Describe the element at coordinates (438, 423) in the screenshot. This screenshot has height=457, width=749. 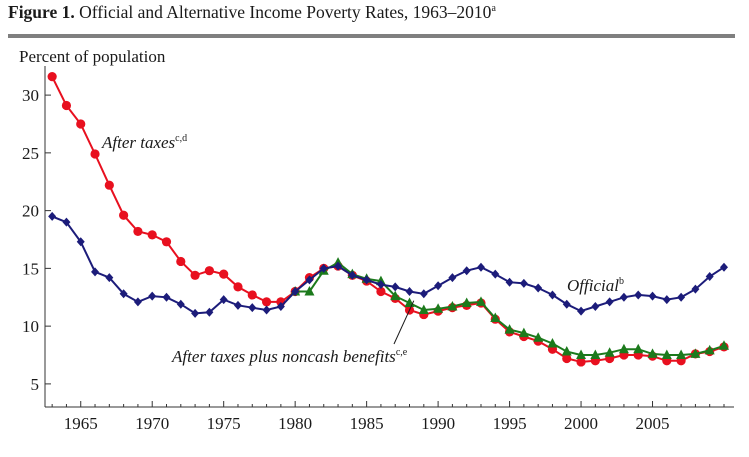
I see `x-tick-label: 1990` at that location.